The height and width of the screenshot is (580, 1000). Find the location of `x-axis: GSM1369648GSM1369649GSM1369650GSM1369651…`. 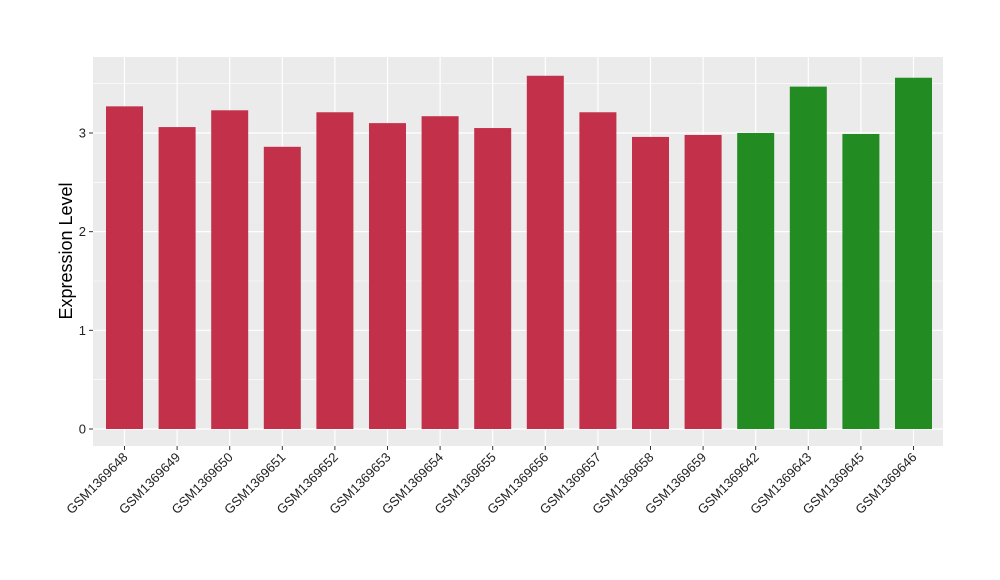

x-axis: GSM1369648GSM1369649GSM1369650GSM1369651… is located at coordinates (491, 481).